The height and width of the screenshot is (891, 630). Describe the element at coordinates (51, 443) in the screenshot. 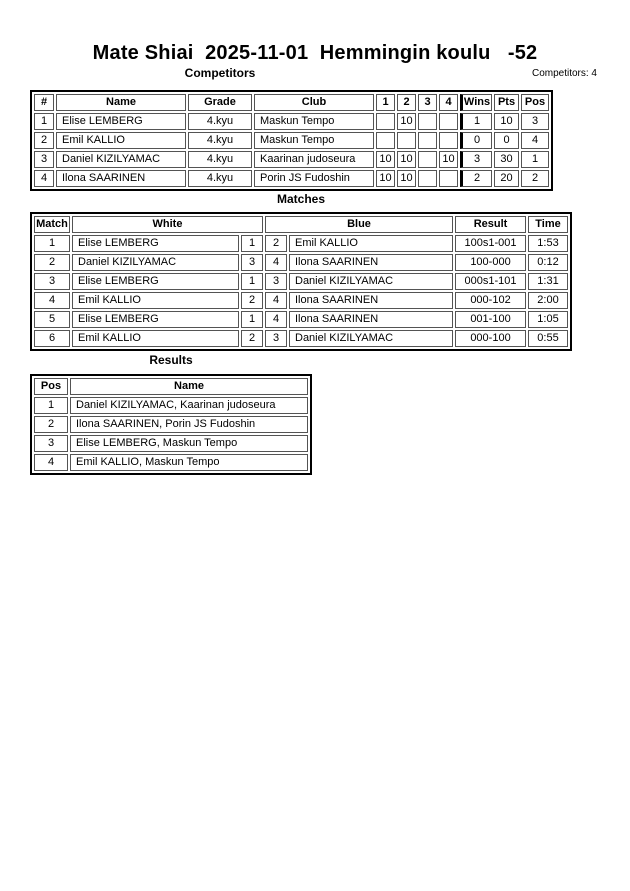

I see `result-pos: 3` at that location.